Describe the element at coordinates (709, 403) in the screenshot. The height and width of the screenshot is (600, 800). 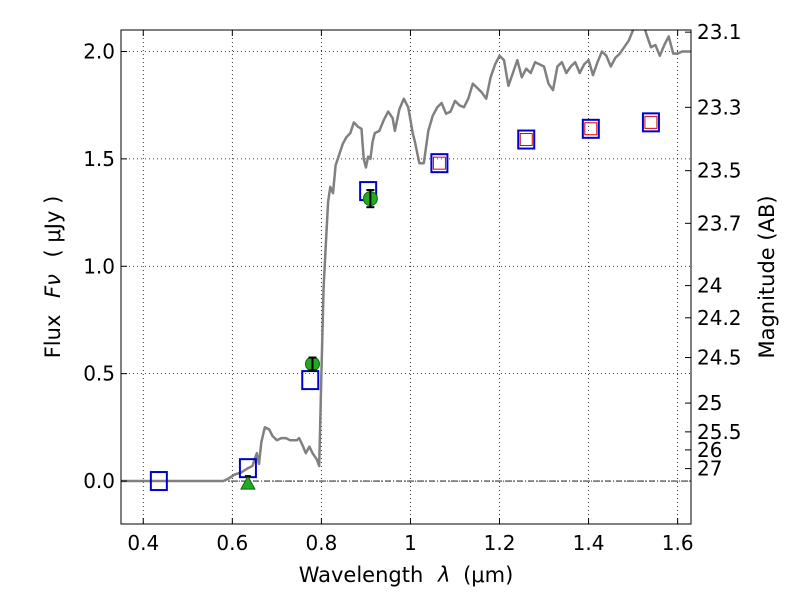
I see `magnitude-tick-label: 25` at that location.